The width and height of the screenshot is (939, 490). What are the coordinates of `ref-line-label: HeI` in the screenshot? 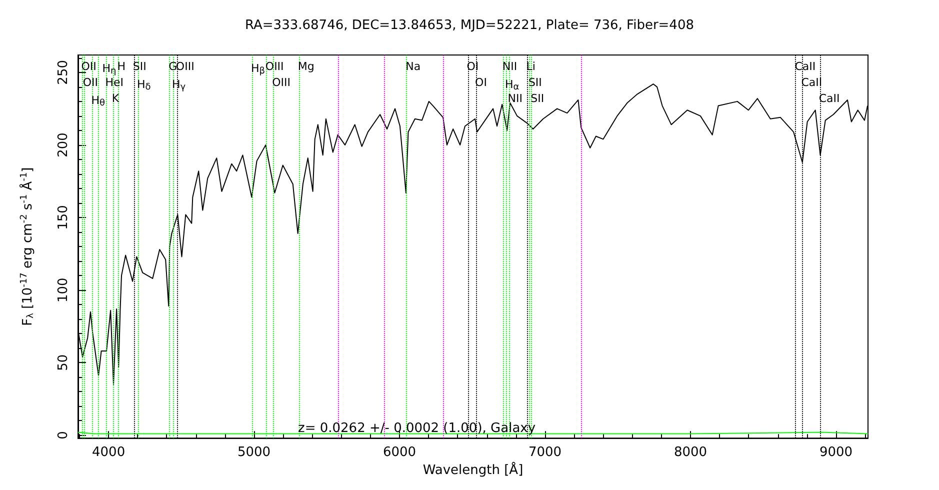 It's located at (114, 82).